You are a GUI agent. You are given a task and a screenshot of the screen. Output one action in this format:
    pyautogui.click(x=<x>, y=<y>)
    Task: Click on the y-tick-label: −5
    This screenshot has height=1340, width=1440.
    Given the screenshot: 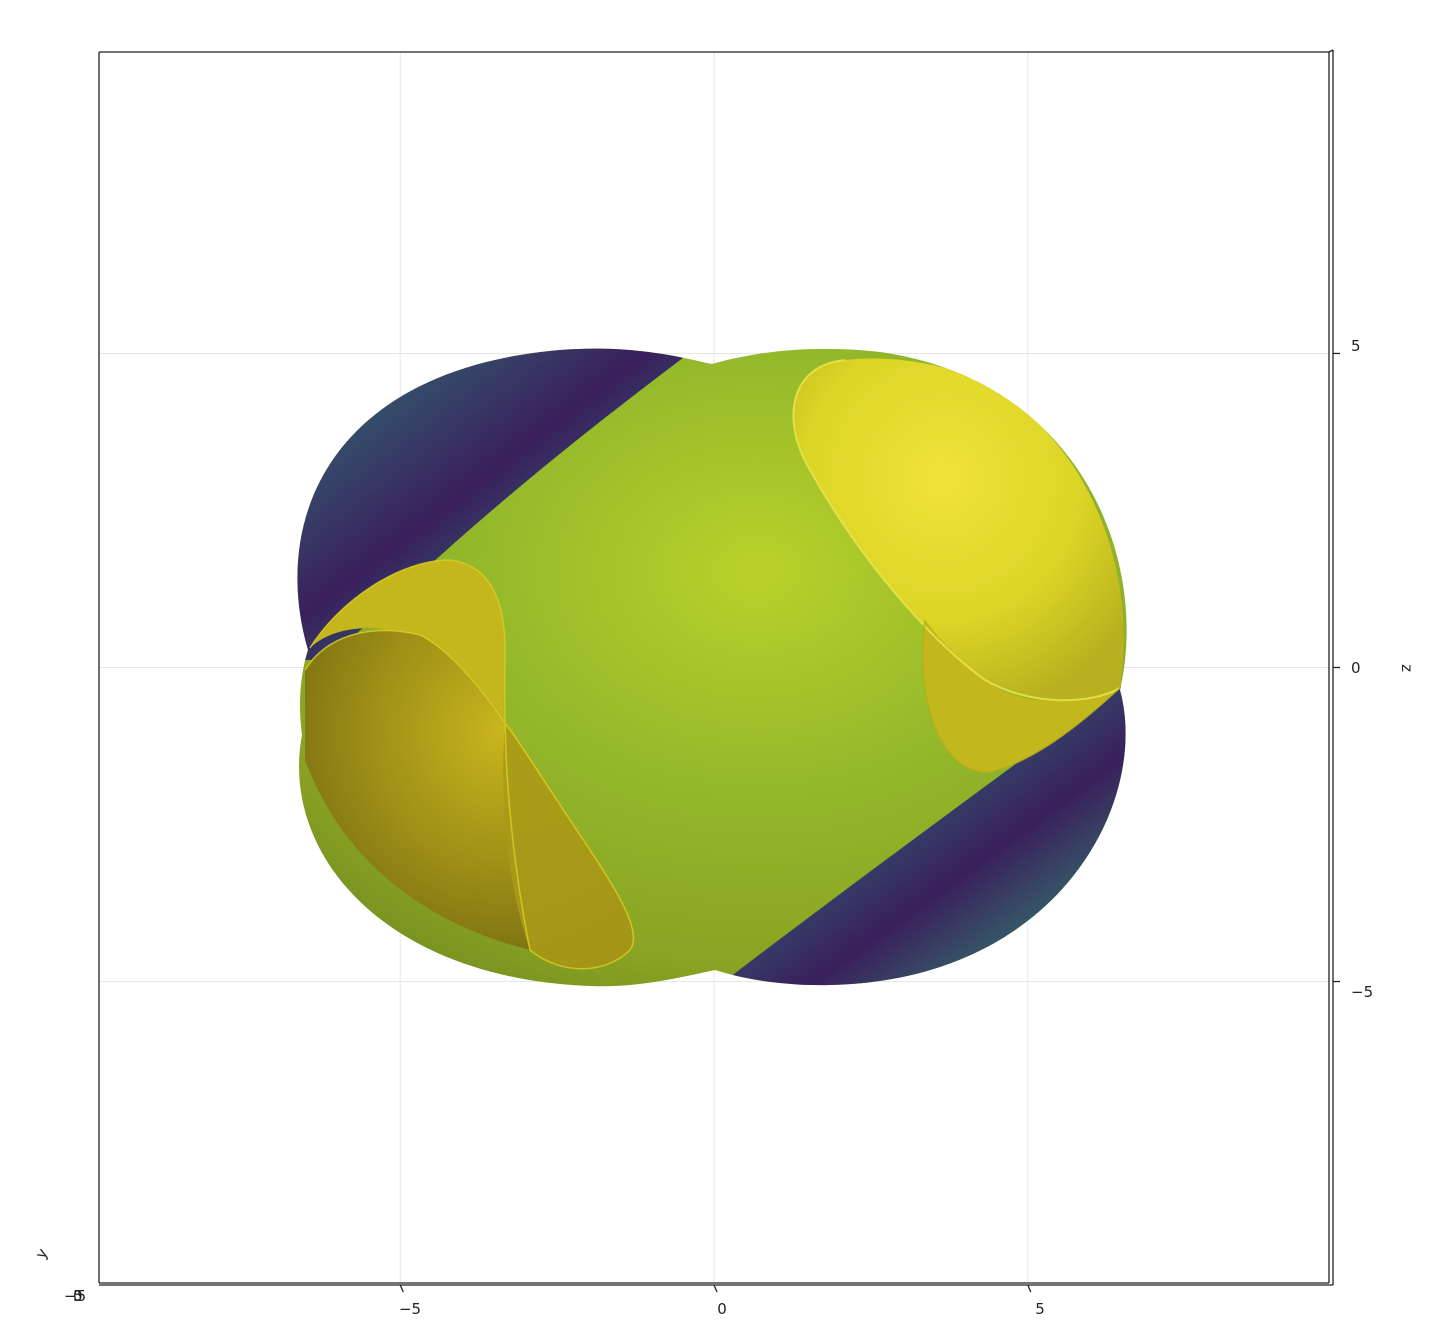 What is the action you would take?
    pyautogui.click(x=75, y=1296)
    